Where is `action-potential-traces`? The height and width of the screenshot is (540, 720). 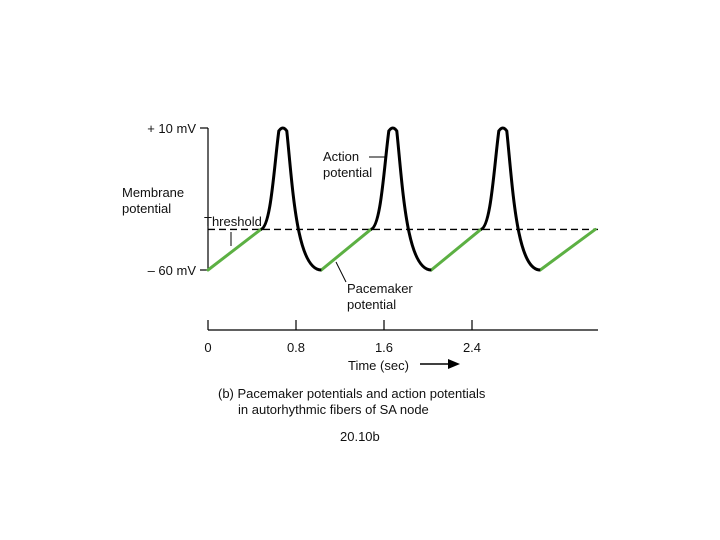 action-potential-traces is located at coordinates (400, 199).